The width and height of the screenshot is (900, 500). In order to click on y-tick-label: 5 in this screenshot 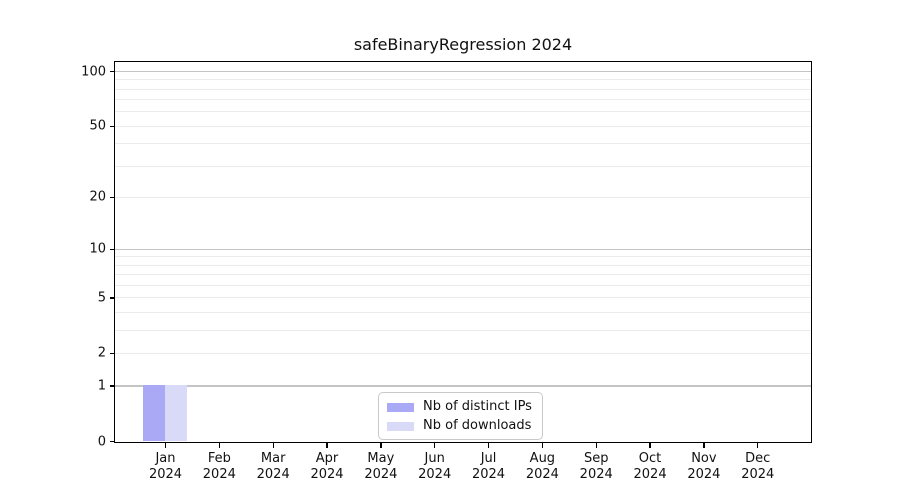, I will do `click(101, 298)`.